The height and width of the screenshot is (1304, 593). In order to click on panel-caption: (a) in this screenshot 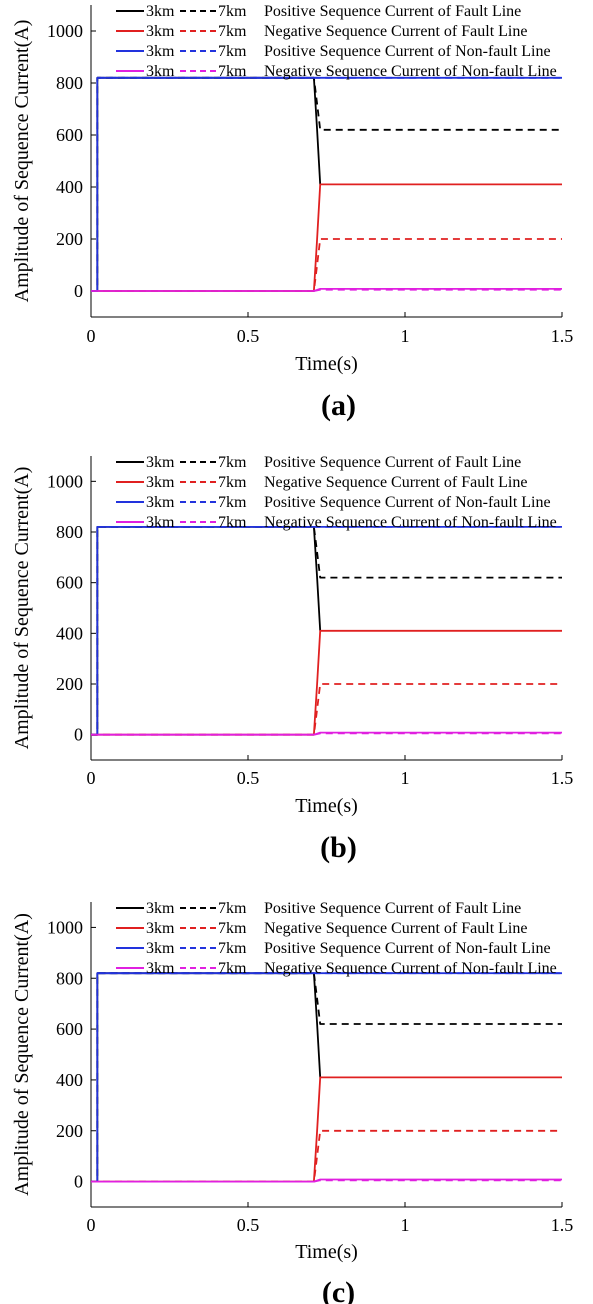, I will do `click(338, 405)`.